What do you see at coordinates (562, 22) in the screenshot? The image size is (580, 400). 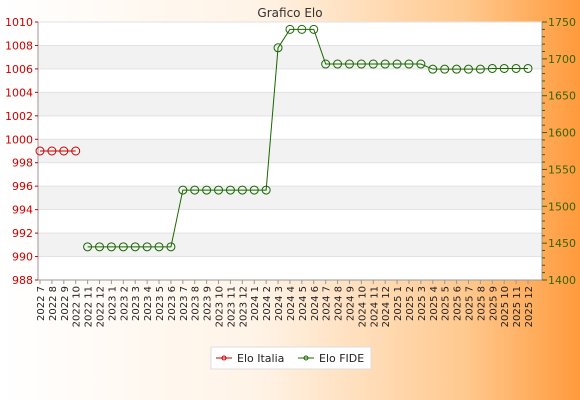 I see `y-right-tick-label: 1750` at bounding box center [562, 22].